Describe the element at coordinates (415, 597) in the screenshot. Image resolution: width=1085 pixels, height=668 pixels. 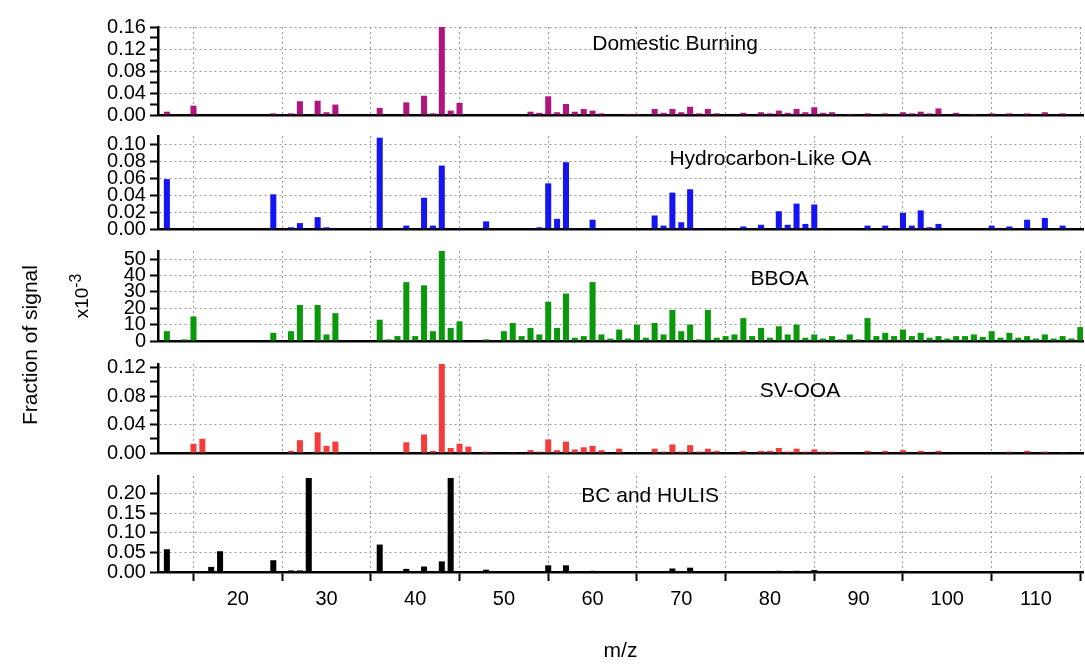
I see `x-tick-label: 40` at that location.